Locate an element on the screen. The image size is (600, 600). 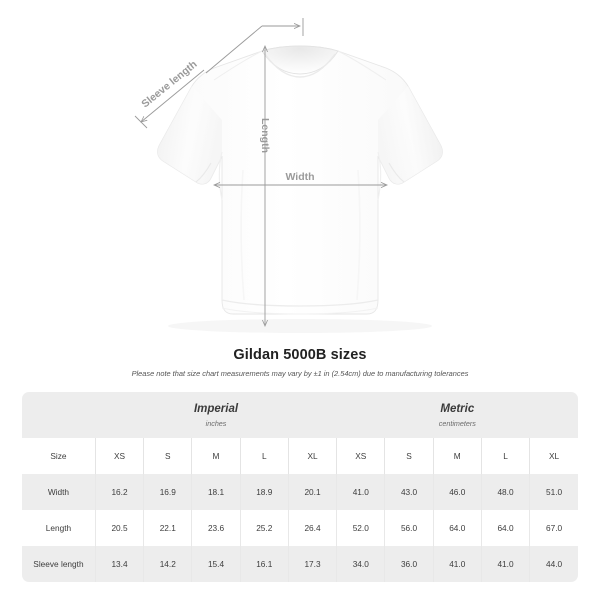
cell-length-imperial-s: 22.1 is located at coordinates (168, 528).